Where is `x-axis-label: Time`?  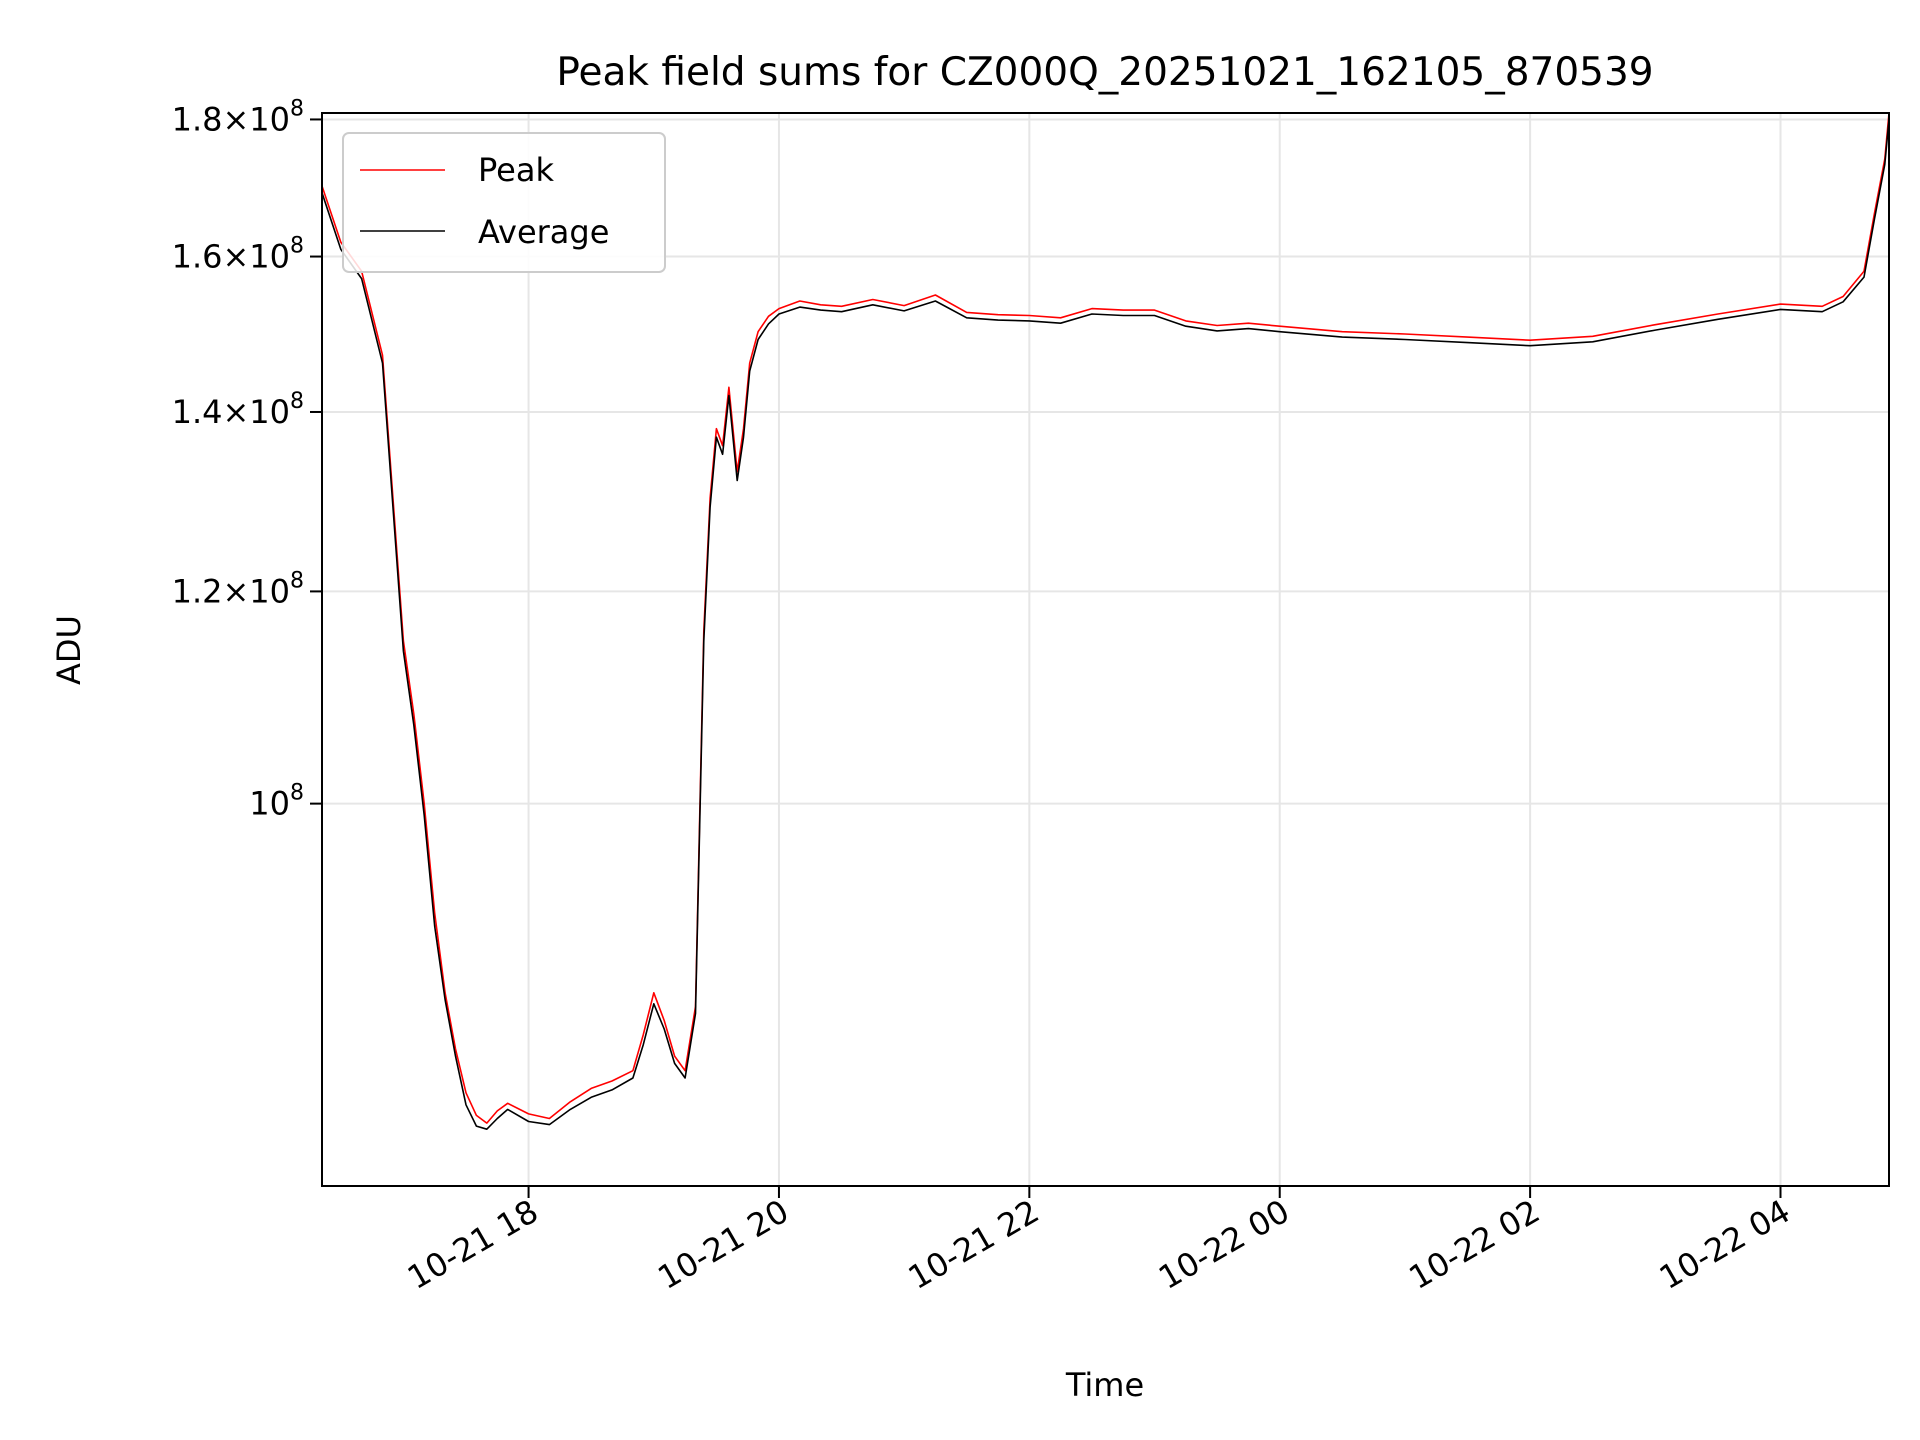
x-axis-label: Time is located at coordinates (1104, 1385).